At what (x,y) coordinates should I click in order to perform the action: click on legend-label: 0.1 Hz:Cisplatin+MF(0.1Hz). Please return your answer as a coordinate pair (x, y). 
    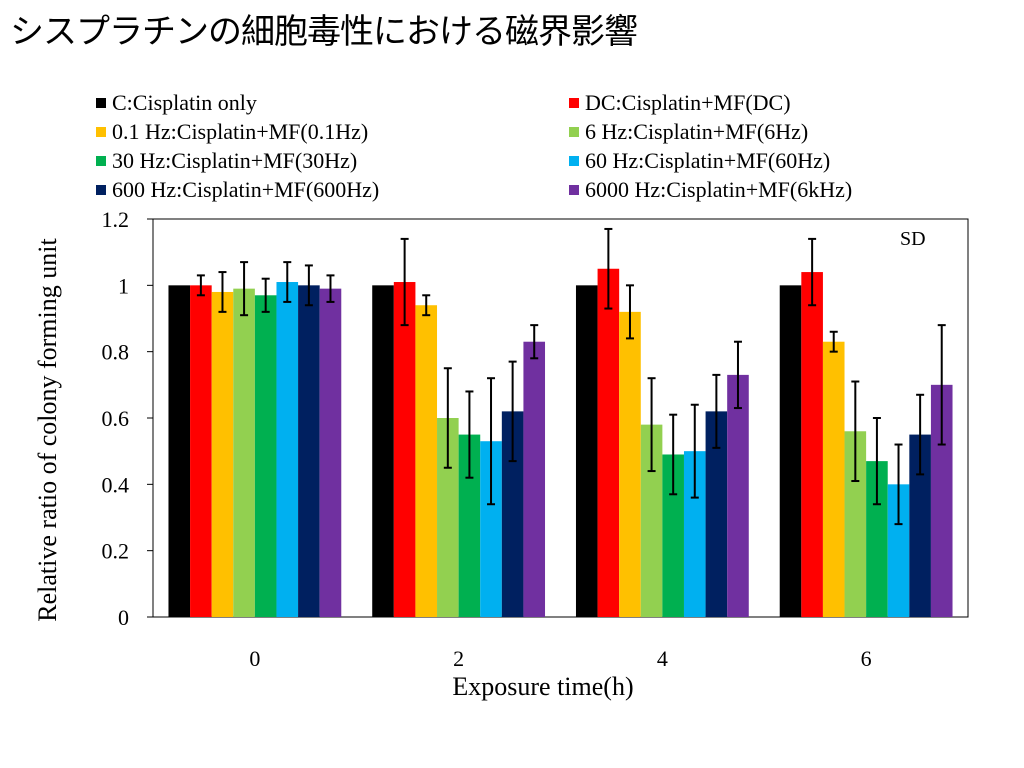
    Looking at the image, I should click on (240, 131).